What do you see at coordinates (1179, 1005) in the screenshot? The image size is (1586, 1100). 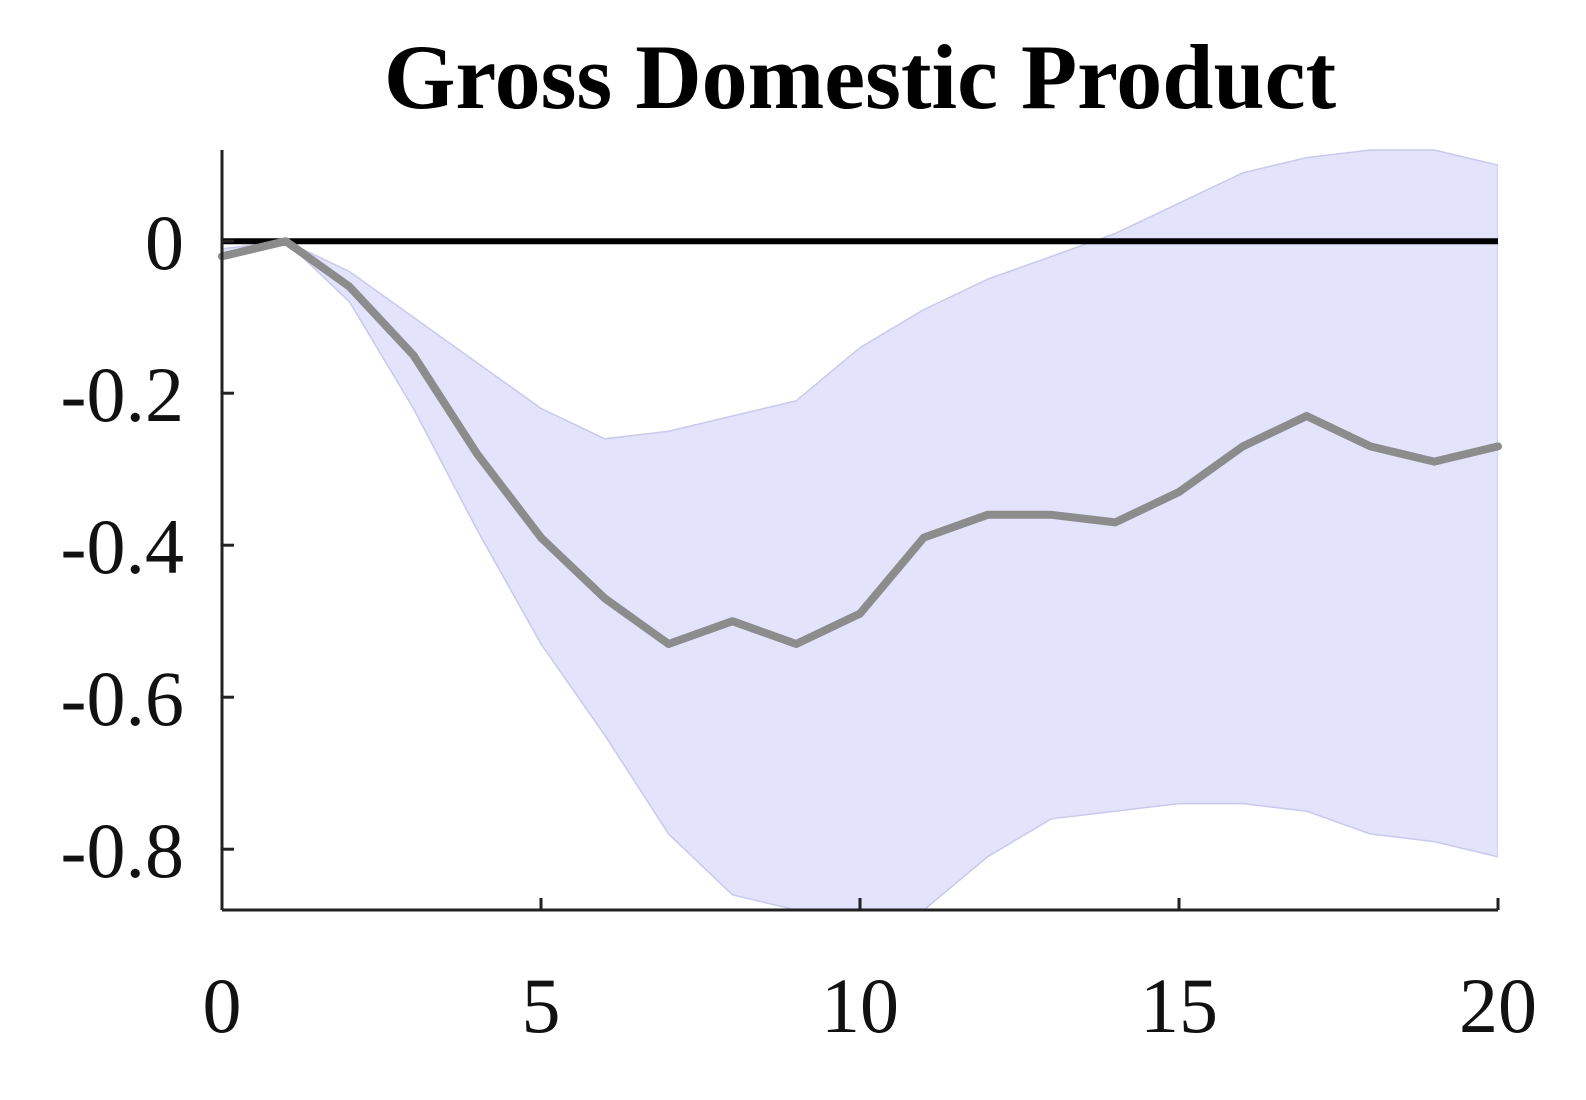 I see `x-tick-label: 15` at bounding box center [1179, 1005].